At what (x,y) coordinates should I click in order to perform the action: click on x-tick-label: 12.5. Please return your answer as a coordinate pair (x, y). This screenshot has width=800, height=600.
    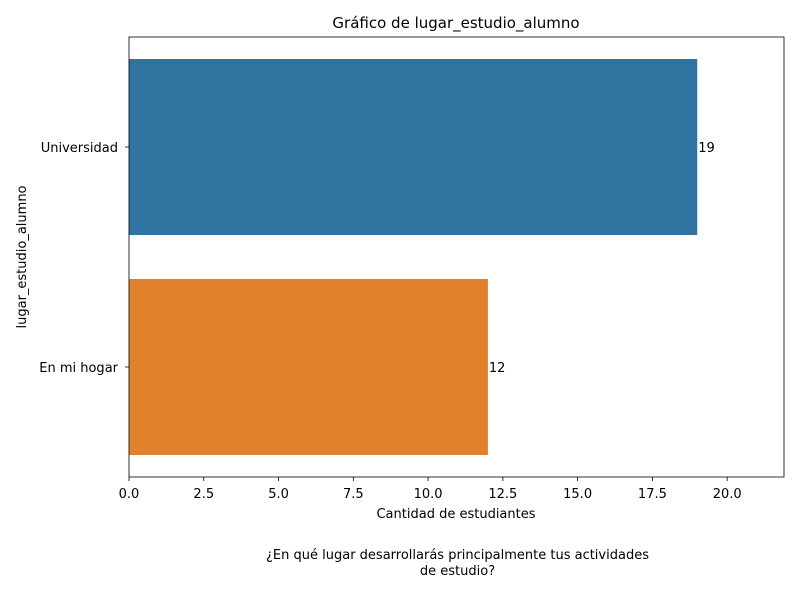
    Looking at the image, I should click on (502, 494).